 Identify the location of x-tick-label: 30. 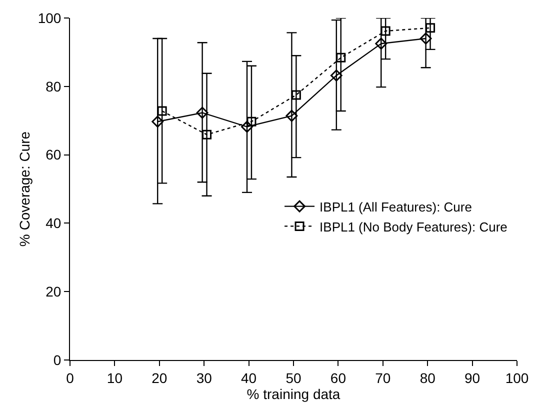
(204, 378).